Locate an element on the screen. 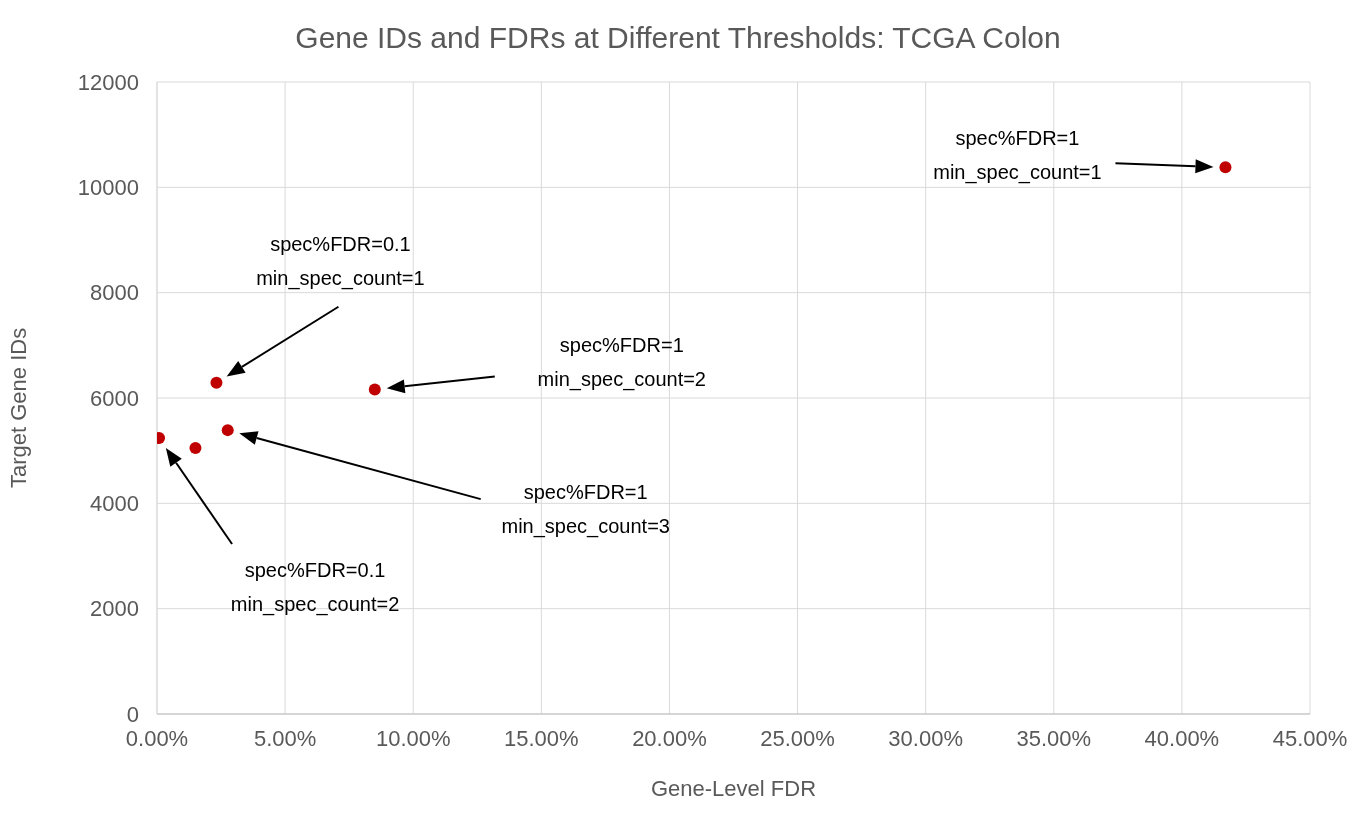 Image resolution: width=1358 pixels, height=814 pixels. y-tick-label: 4000 is located at coordinates (114, 504).